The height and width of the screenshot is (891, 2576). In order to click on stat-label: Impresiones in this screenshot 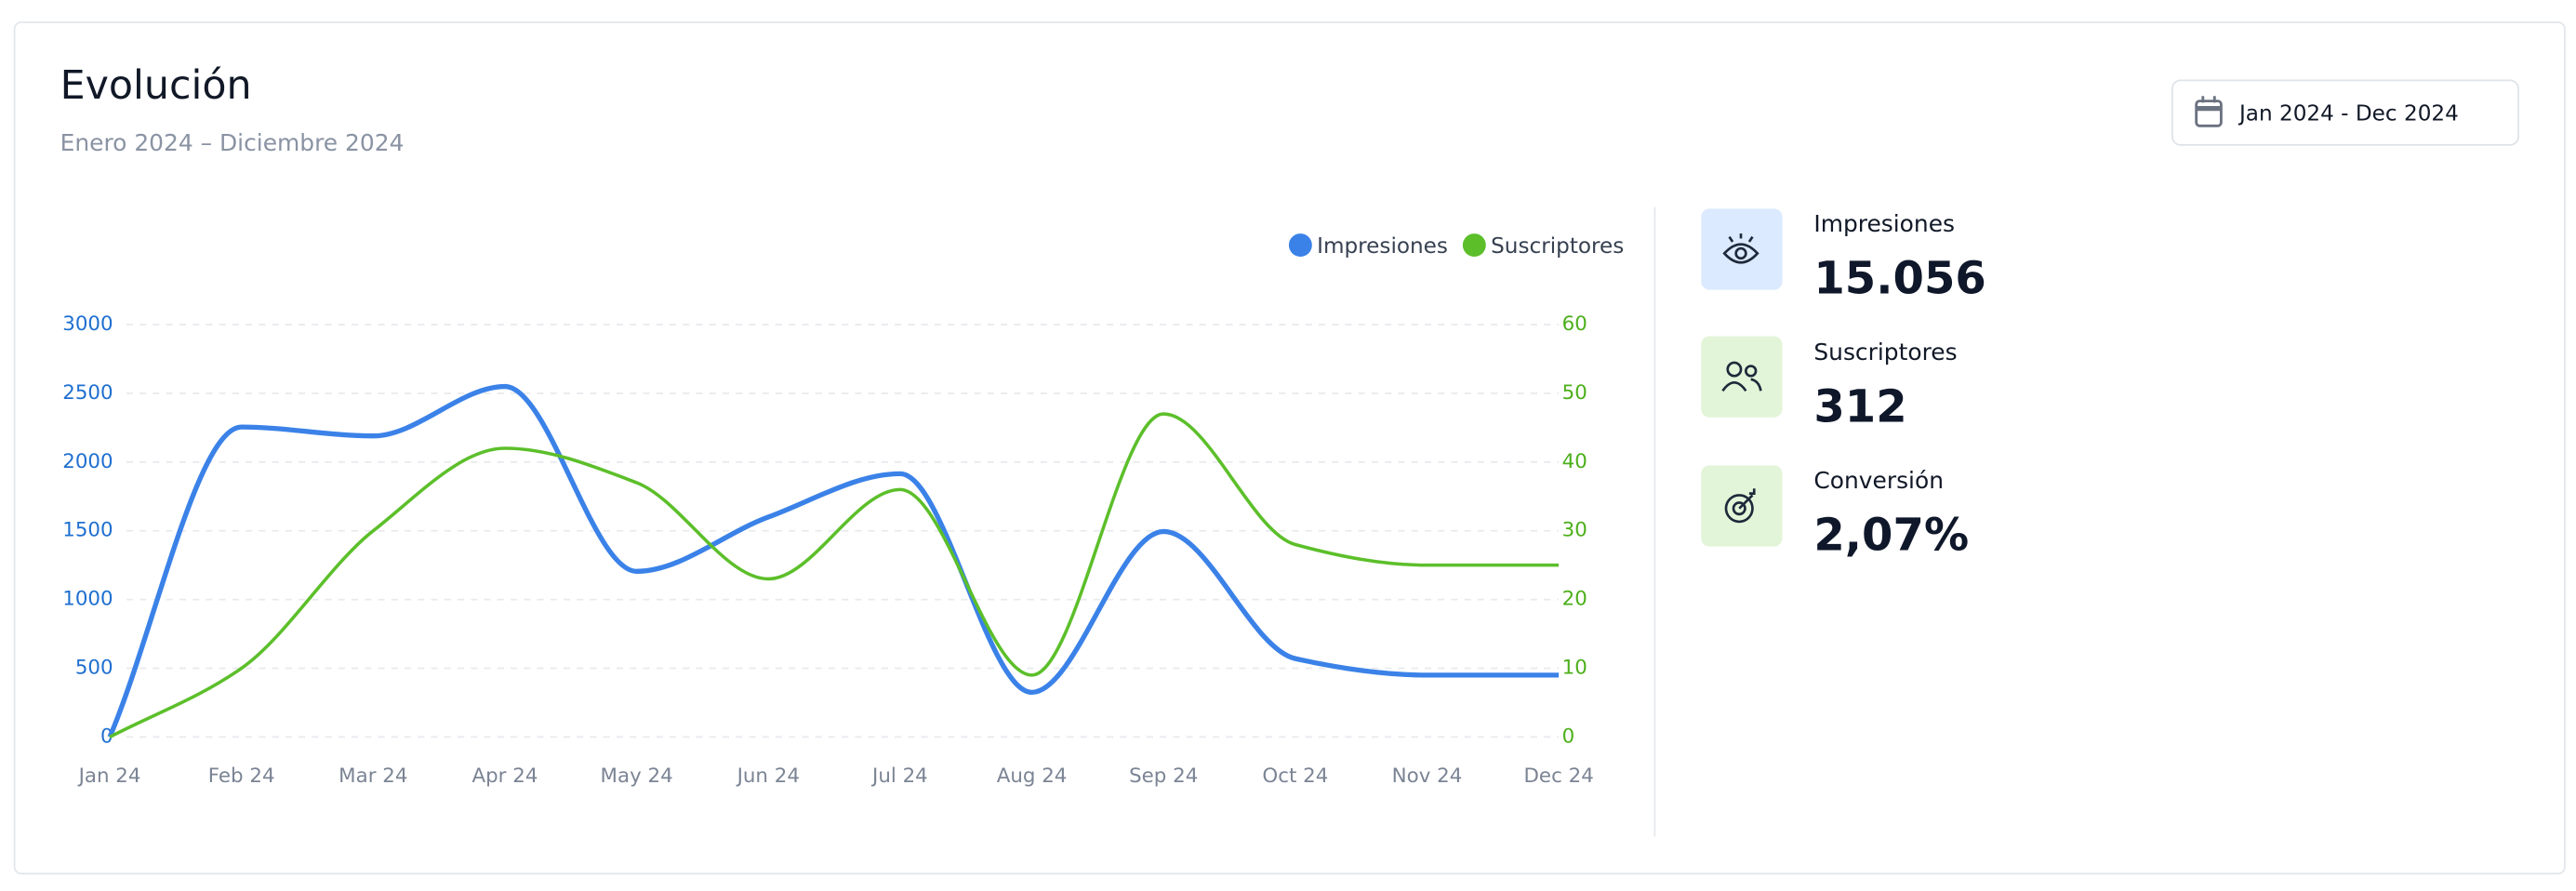, I will do `click(1884, 223)`.